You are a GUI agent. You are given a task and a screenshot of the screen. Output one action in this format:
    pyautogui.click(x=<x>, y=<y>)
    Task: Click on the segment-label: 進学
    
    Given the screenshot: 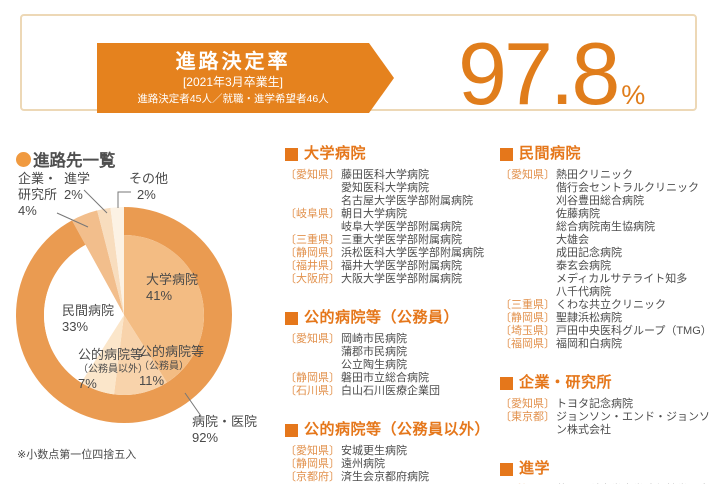 What is the action you would take?
    pyautogui.click(x=77, y=178)
    